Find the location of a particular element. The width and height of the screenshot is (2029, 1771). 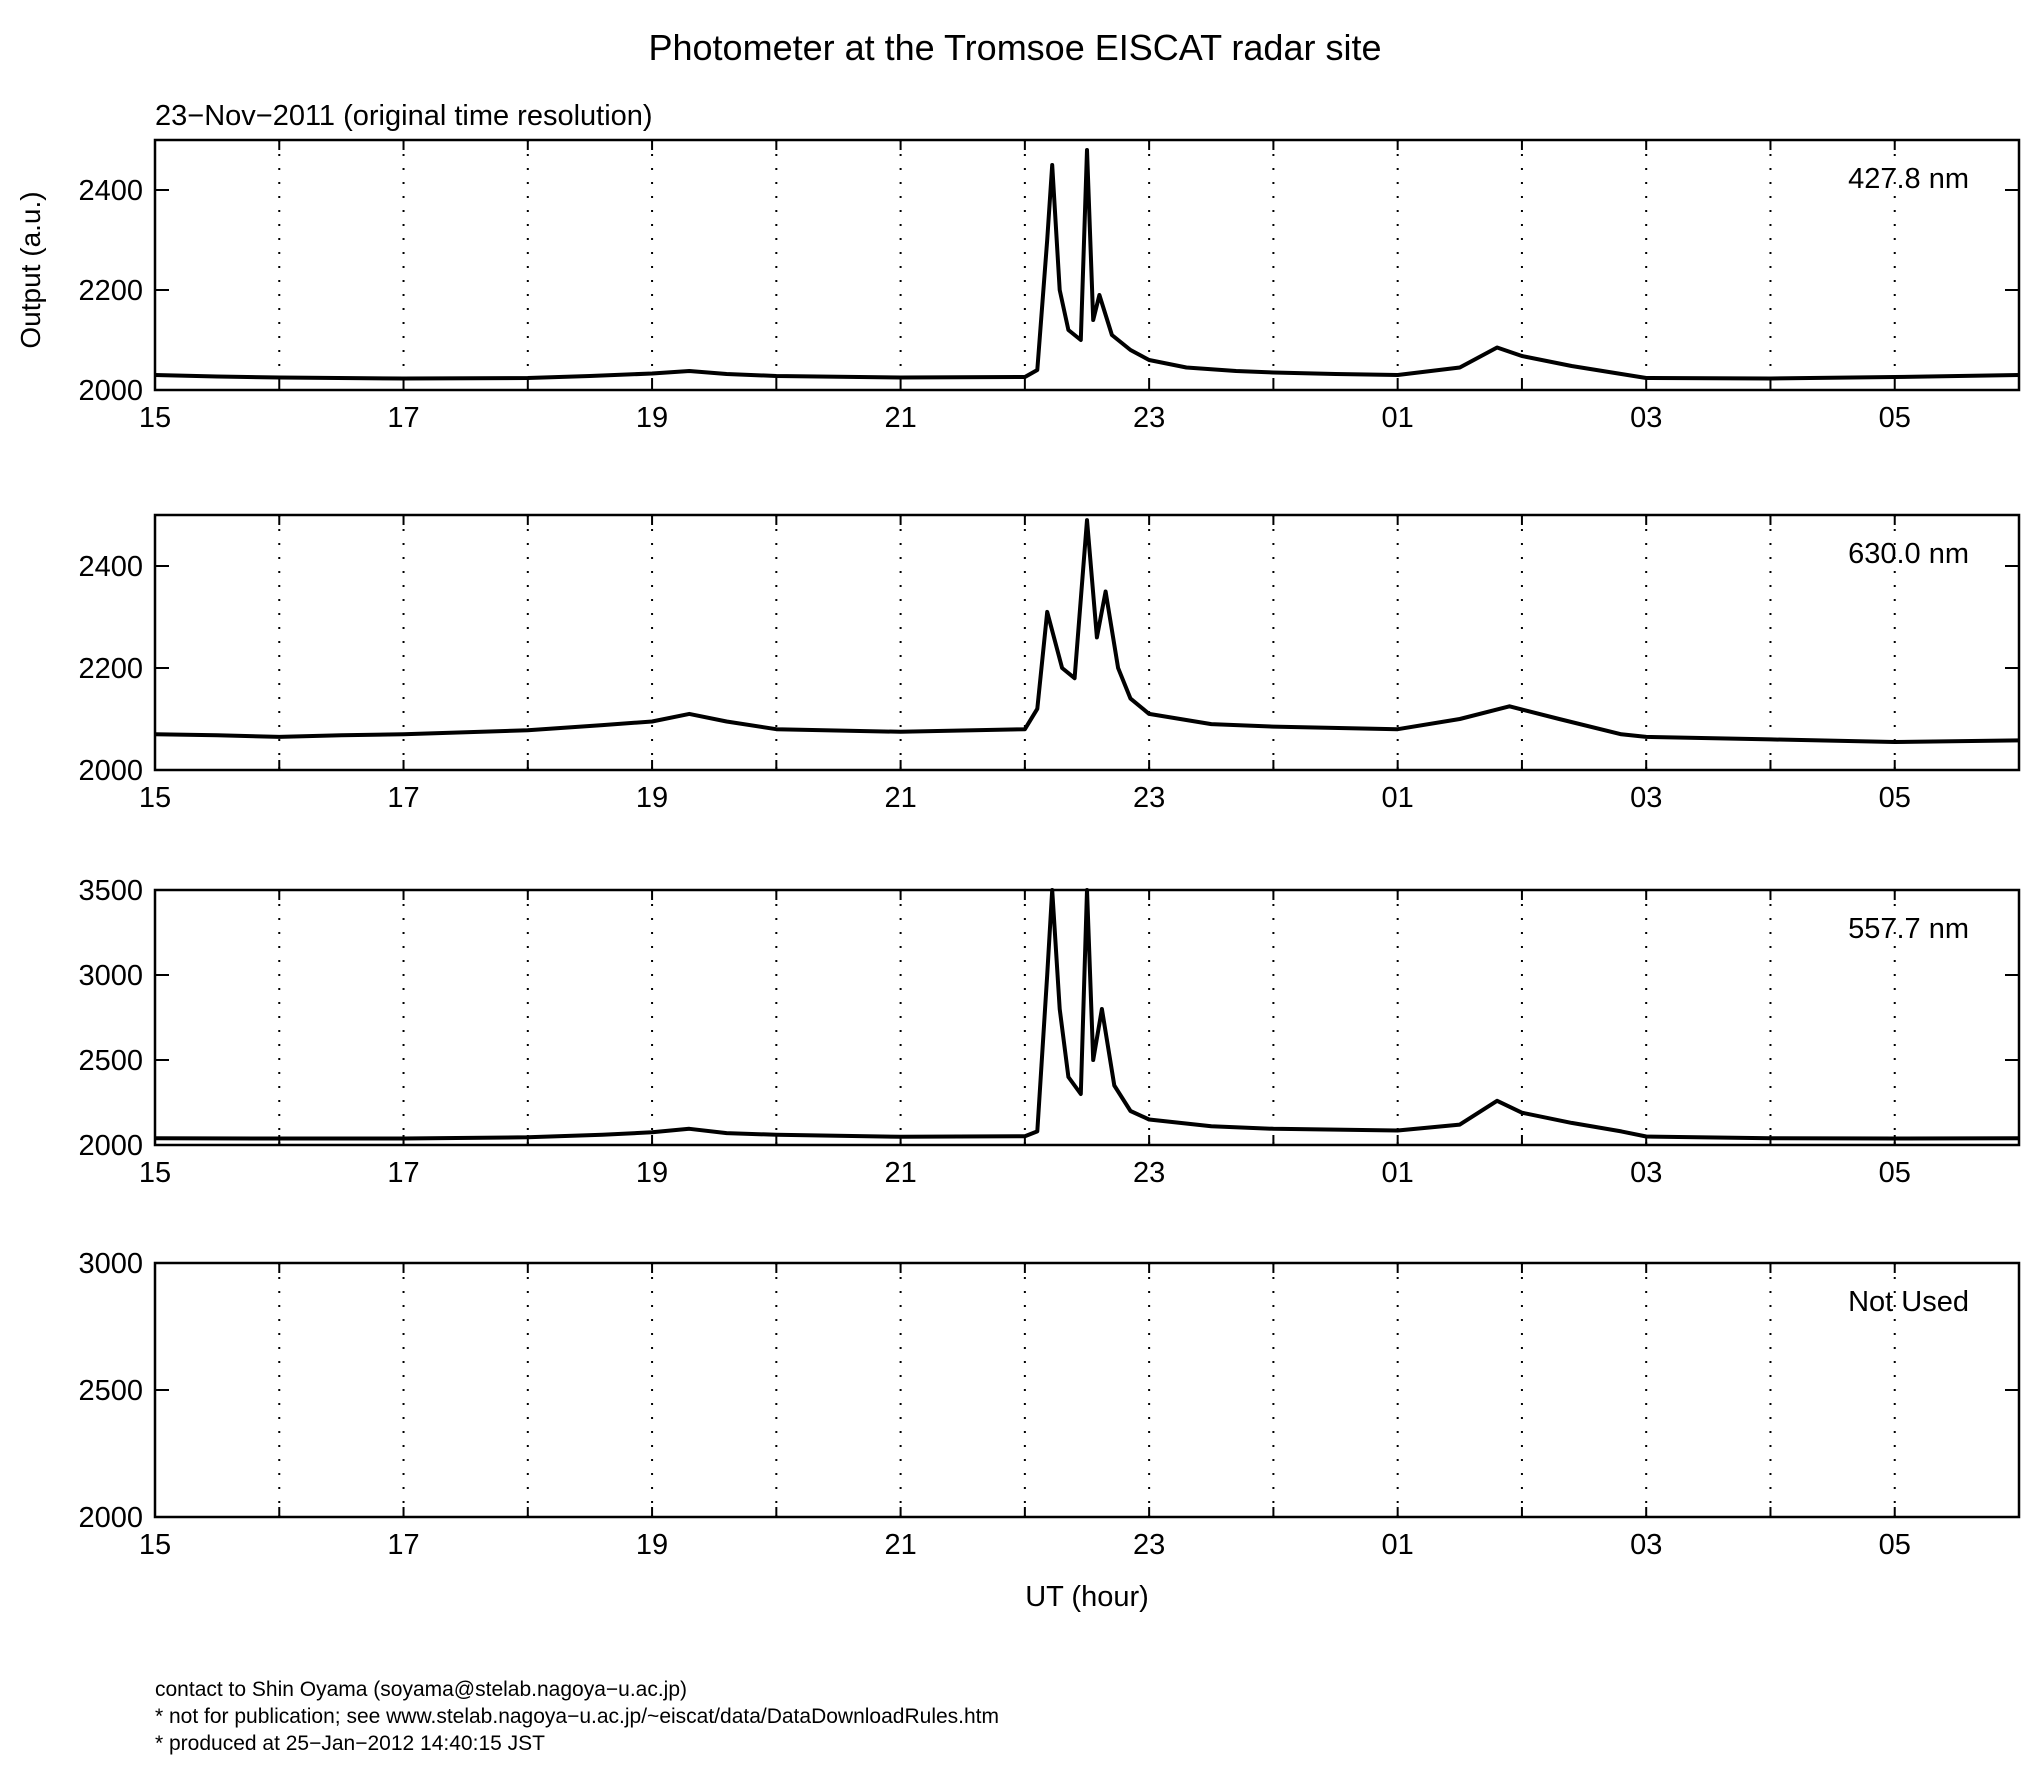

footer-produced-time: * produced at 25−Jan−2012 14:40:15 JST is located at coordinates (350, 1743).